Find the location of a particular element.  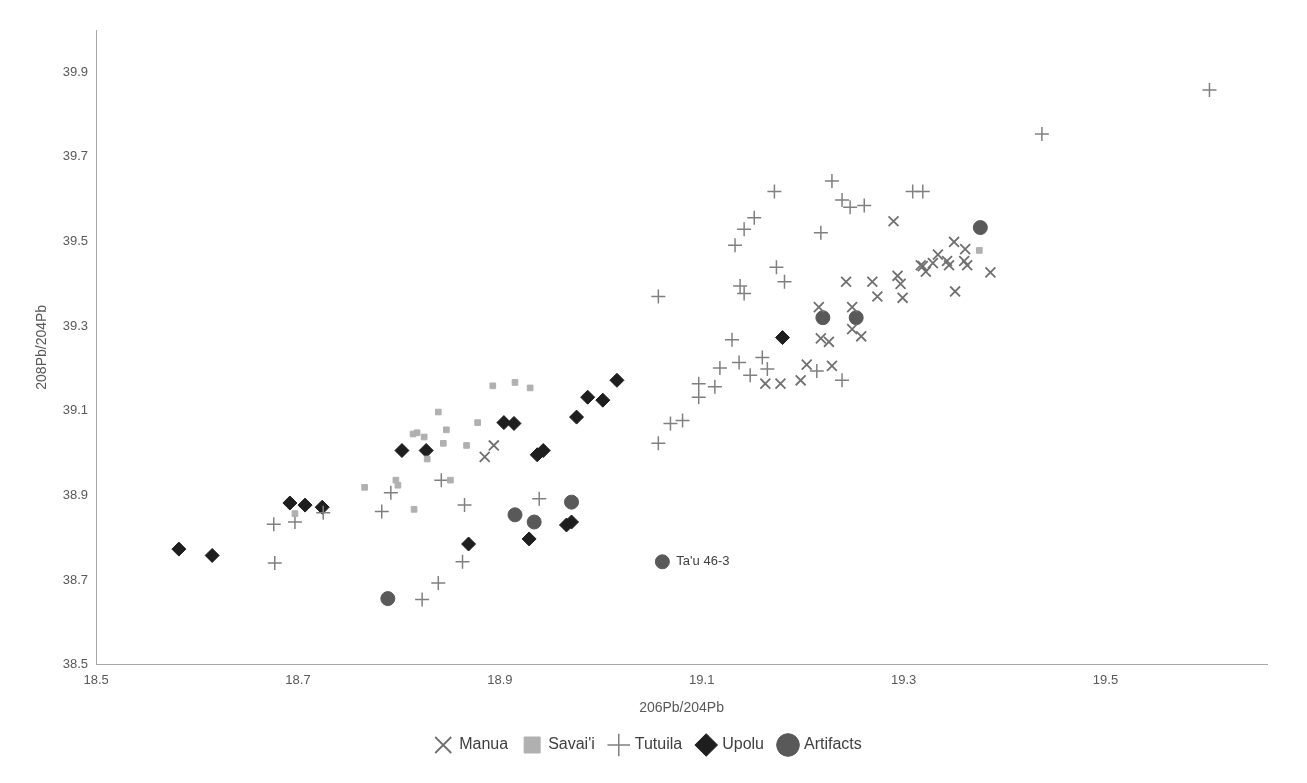

y-tick-label: 38.9 is located at coordinates (75, 494).